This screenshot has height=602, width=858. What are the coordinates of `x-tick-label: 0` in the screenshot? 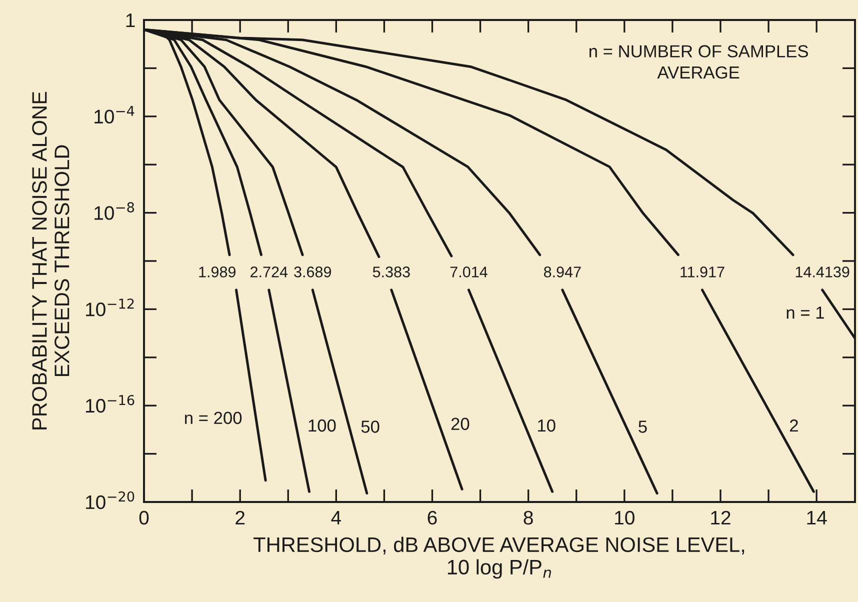 It's located at (144, 517).